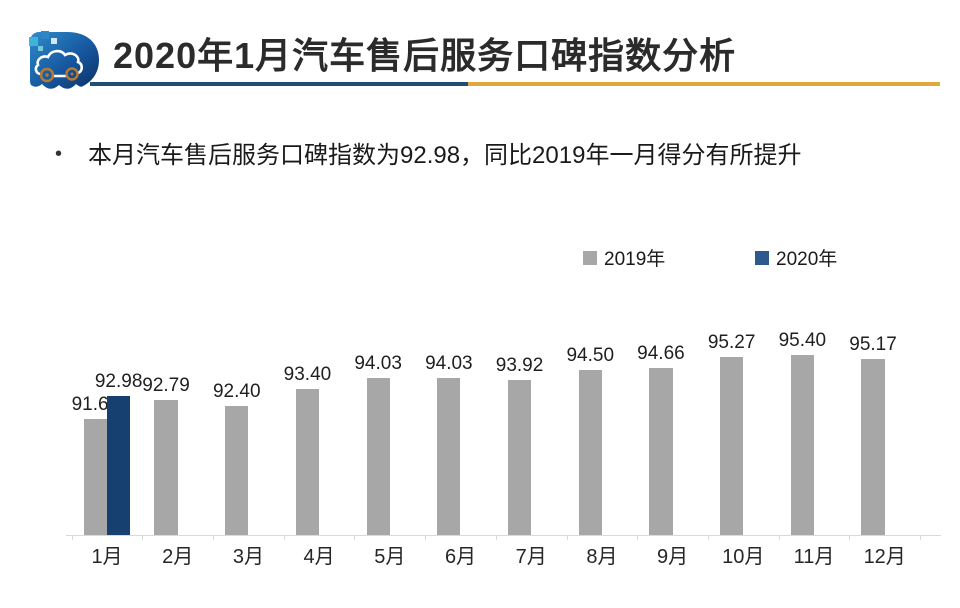 This screenshot has width=960, height=608. I want to click on x-tick-label-9月: 9月, so click(673, 557).